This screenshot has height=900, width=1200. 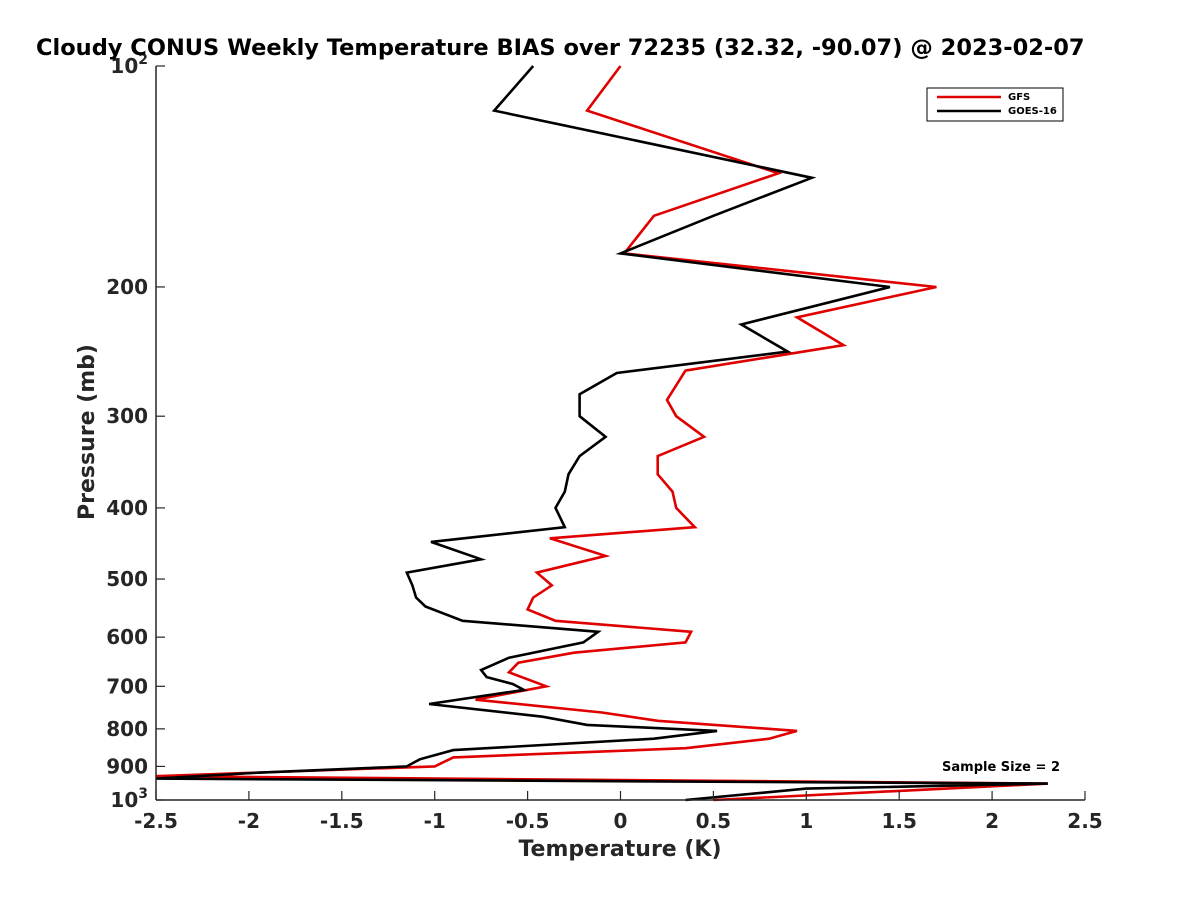 I want to click on legend: GFS GOES-16, so click(x=995, y=104).